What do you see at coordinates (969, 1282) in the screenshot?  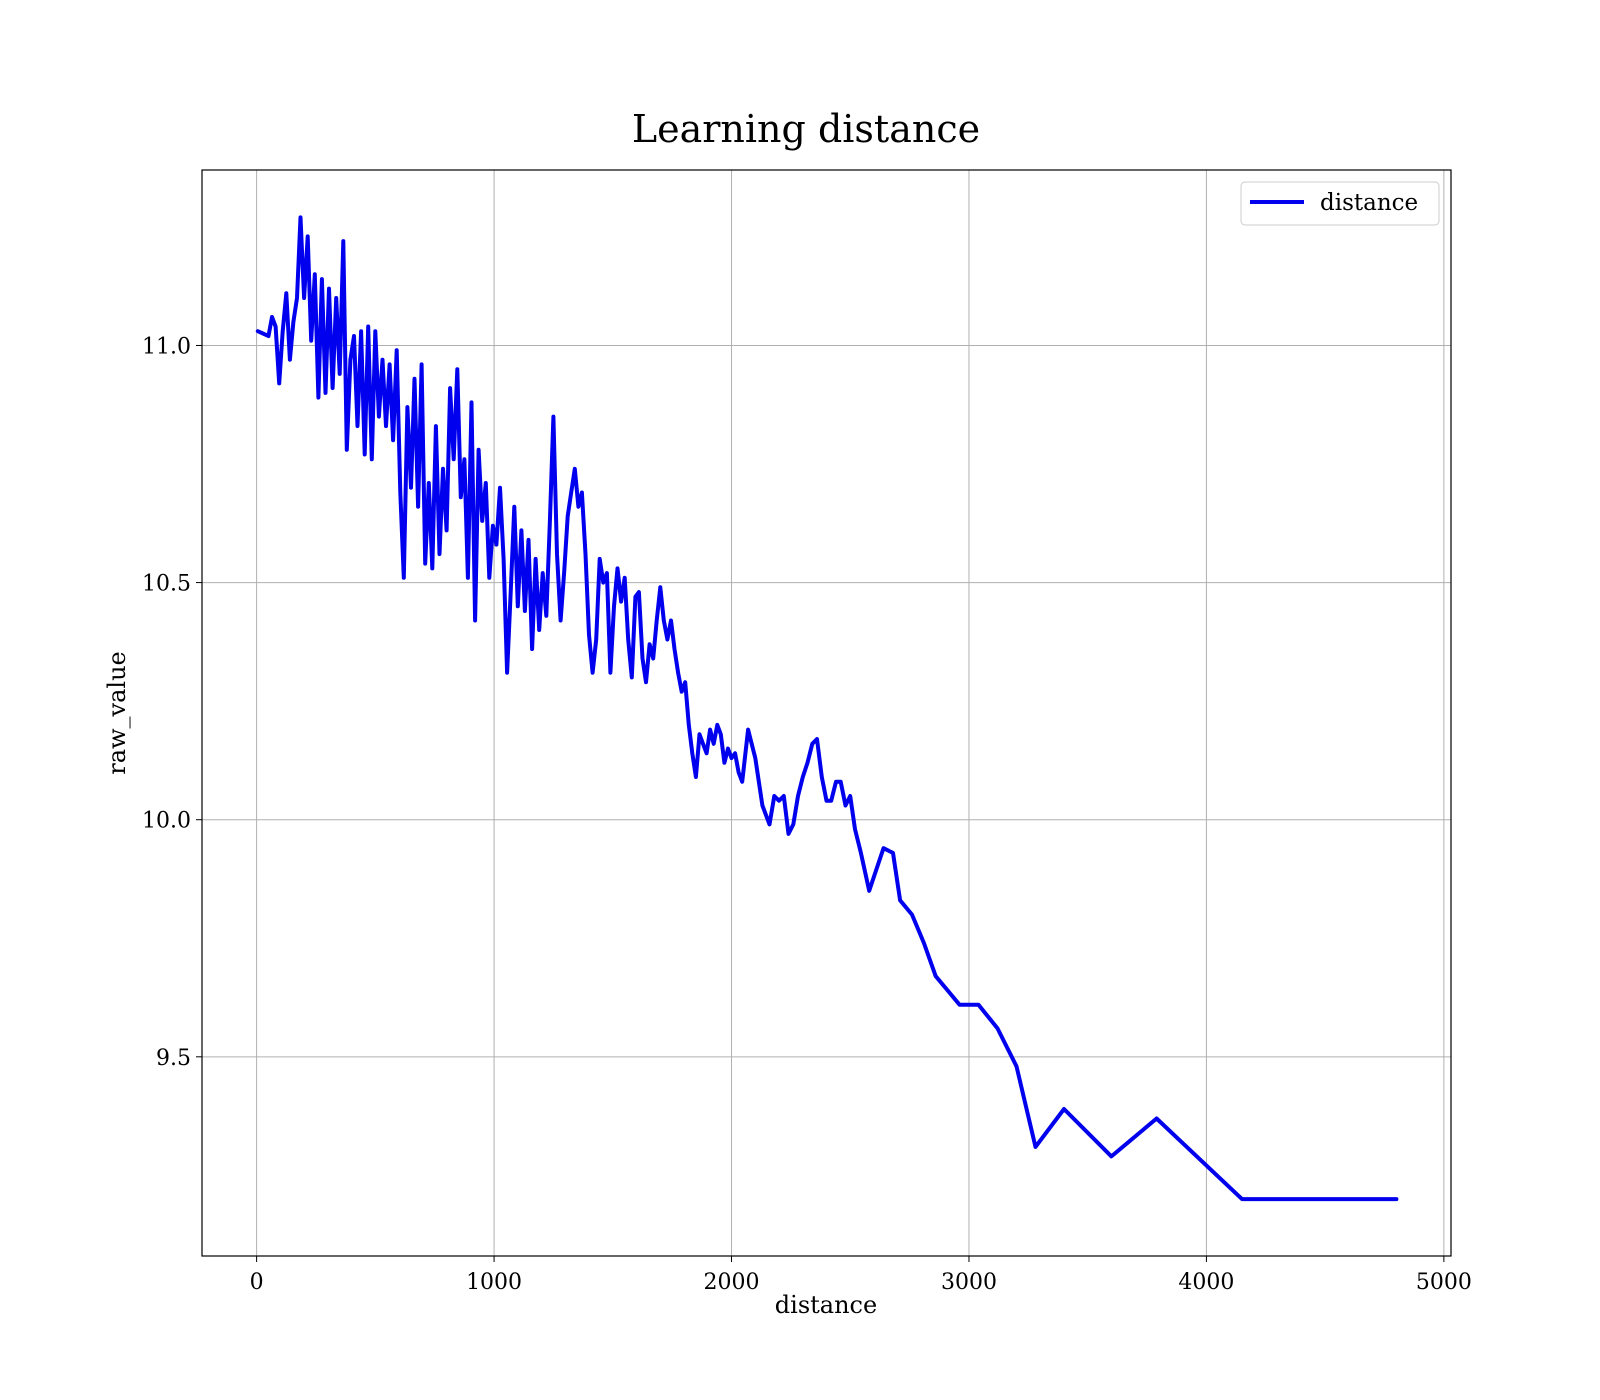 I see `x-tick-label: 3000` at bounding box center [969, 1282].